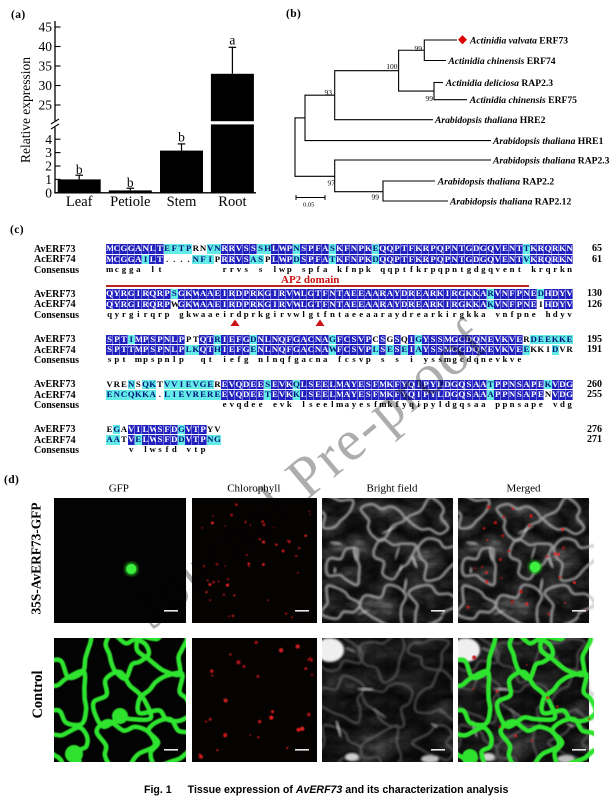 The height and width of the screenshot is (801, 614). What do you see at coordinates (332, 183) in the screenshot?
I see `svg-text: 97` at bounding box center [332, 183].